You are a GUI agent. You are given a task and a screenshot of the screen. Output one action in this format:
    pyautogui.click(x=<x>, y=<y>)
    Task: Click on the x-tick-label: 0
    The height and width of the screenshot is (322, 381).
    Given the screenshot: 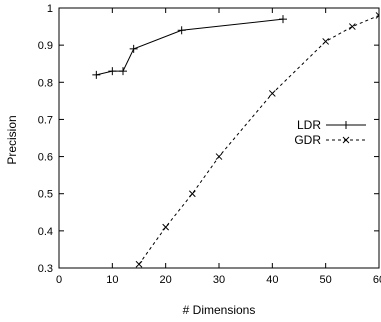 What is the action you would take?
    pyautogui.click(x=59, y=280)
    